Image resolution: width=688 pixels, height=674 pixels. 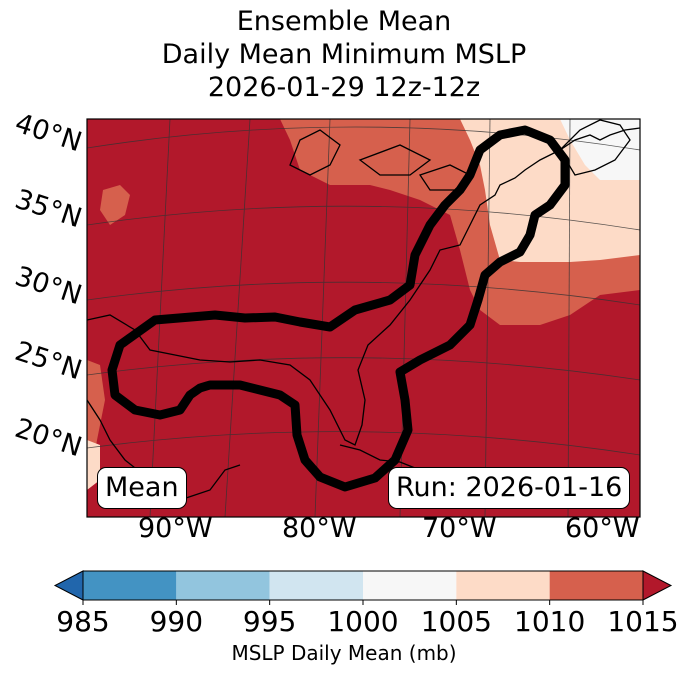 I want to click on colorbar-tick-label-990: 990, so click(x=176, y=621).